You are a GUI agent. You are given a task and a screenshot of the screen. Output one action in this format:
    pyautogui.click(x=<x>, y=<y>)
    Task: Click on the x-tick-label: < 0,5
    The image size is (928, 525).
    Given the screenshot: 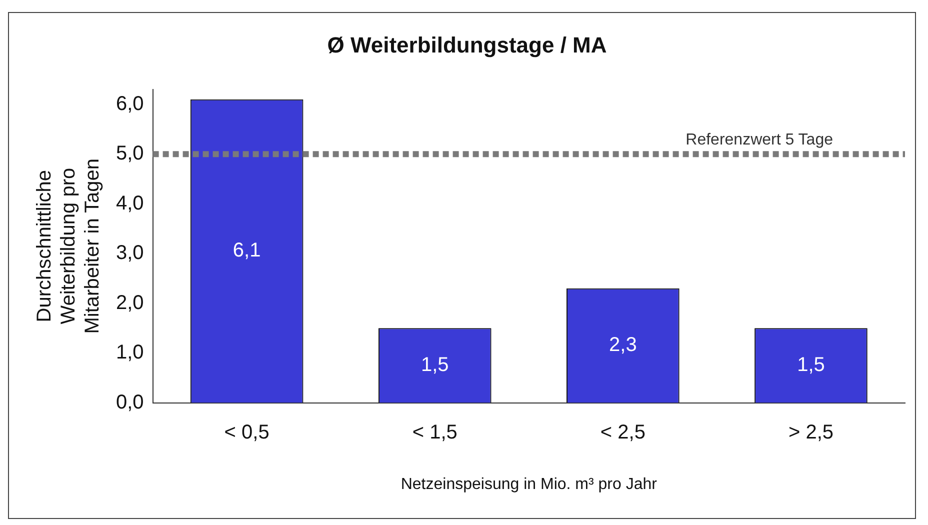 What is the action you would take?
    pyautogui.click(x=247, y=432)
    